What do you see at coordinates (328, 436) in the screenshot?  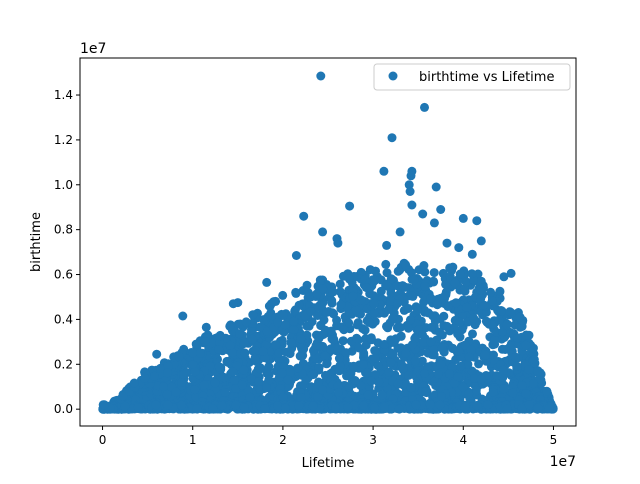 I see `x-axis-ticks: 0 1 2 3 4 5` at bounding box center [328, 436].